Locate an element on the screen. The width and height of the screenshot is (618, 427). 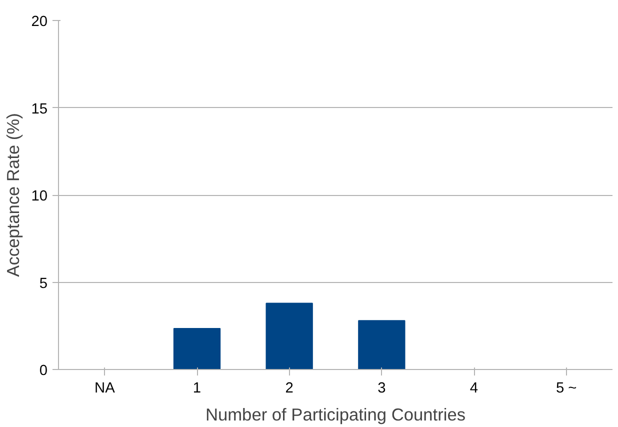
y-tick-label: 10 is located at coordinates (39, 196).